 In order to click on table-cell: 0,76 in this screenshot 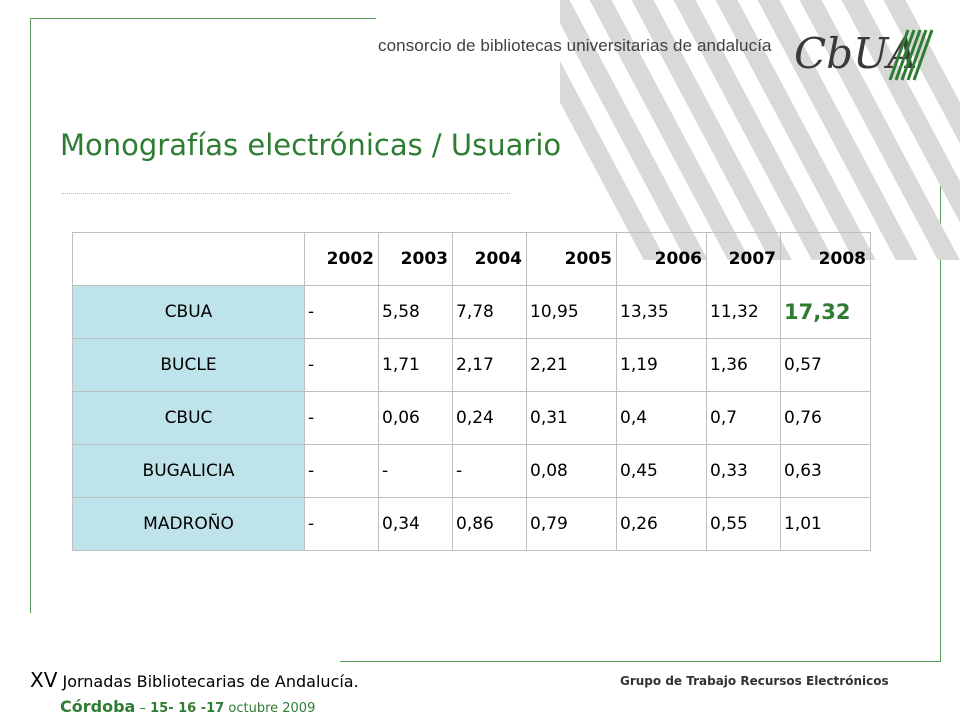, I will do `click(825, 418)`.